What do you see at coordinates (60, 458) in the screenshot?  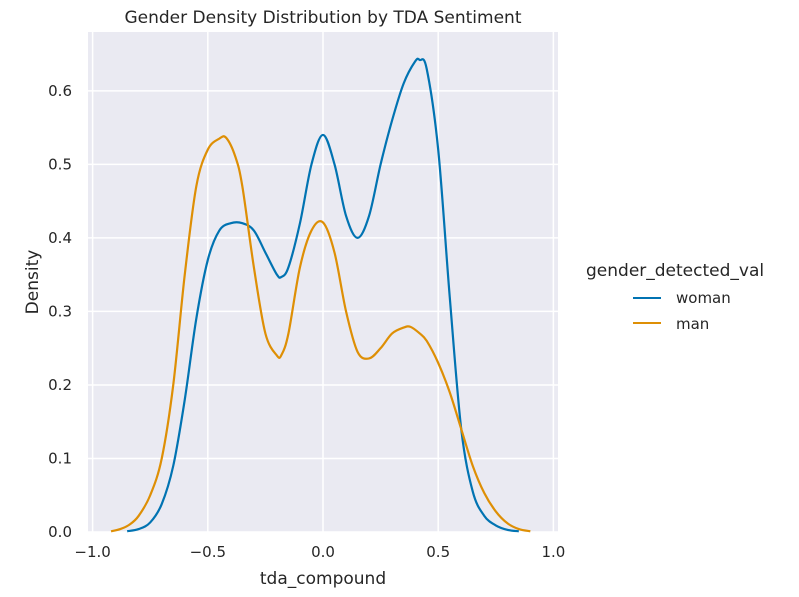 I see `y-tick-label: 0.1` at bounding box center [60, 458].